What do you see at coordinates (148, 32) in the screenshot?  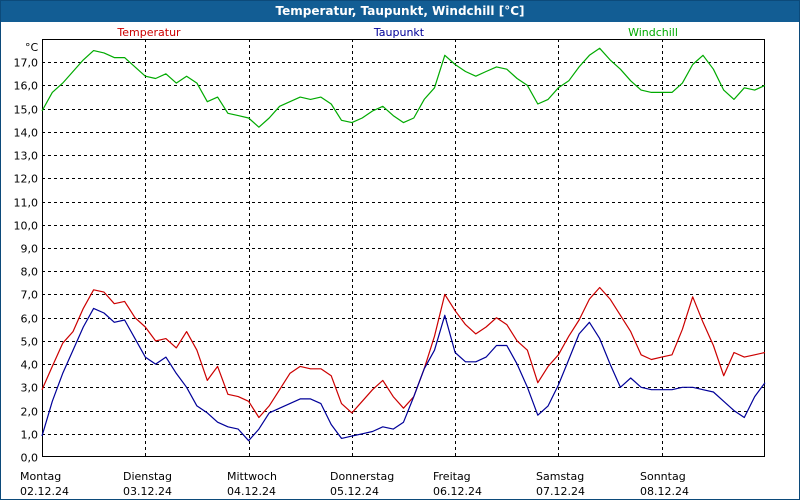 I see `legend-temperatur: Temperatur` at bounding box center [148, 32].